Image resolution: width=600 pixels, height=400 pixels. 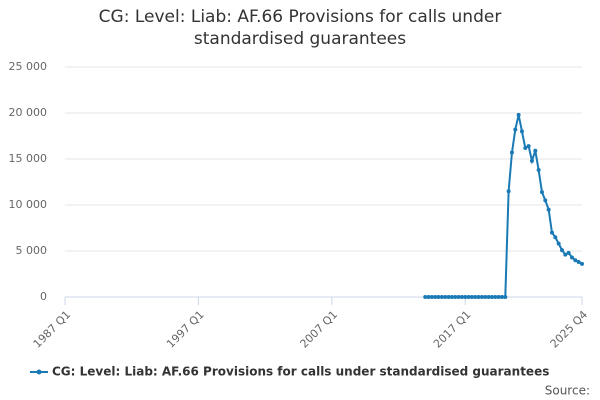 What do you see at coordinates (52, 329) in the screenshot?
I see `x-tick-label: 1987 Q1` at bounding box center [52, 329].